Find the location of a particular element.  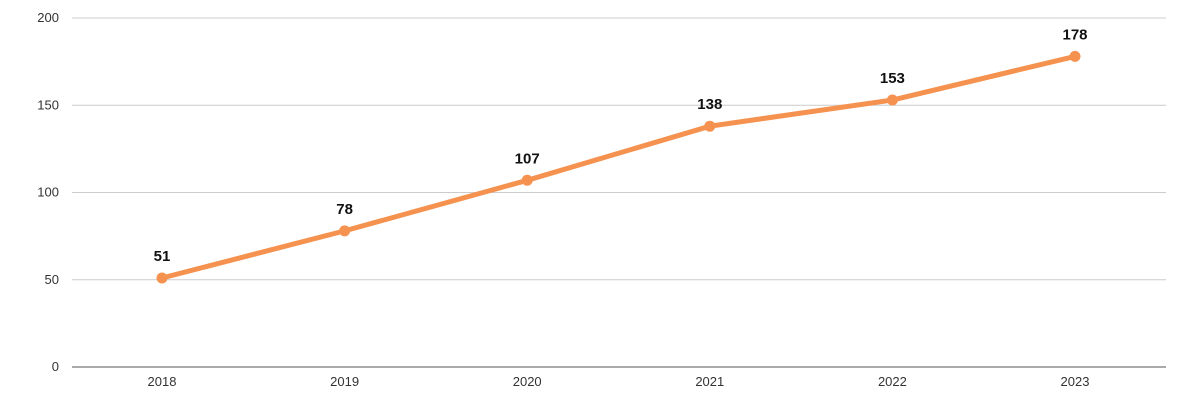

x-tick-label: 2023 is located at coordinates (1075, 381).